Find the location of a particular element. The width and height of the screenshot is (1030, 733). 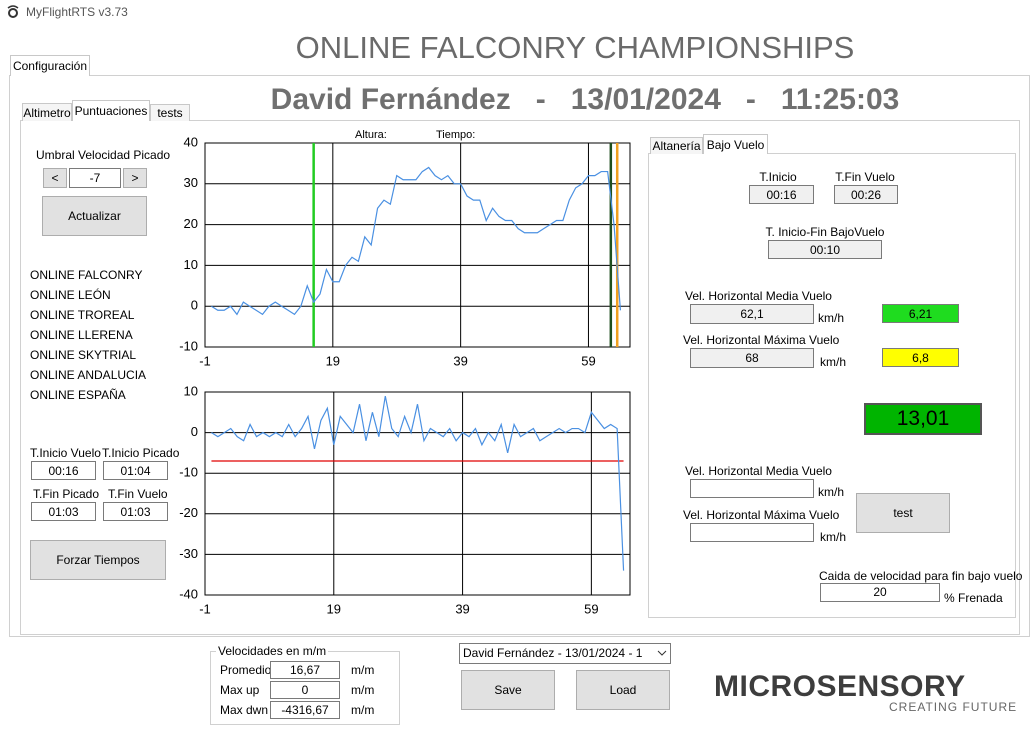

competition: ONLINE SKYTRIAL is located at coordinates (83, 355).